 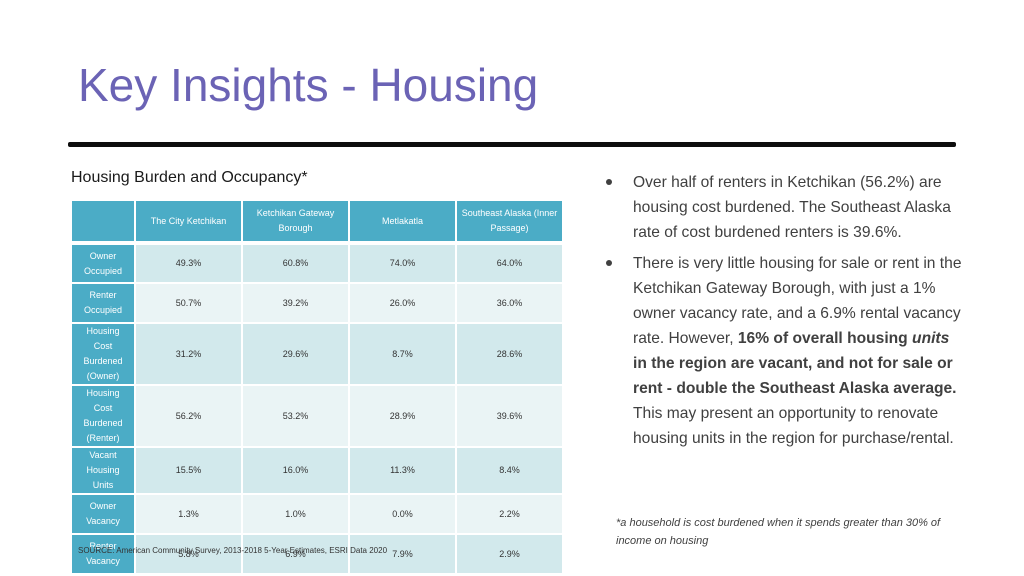 What do you see at coordinates (402, 222) in the screenshot?
I see `header-cell: Metlakatla` at bounding box center [402, 222].